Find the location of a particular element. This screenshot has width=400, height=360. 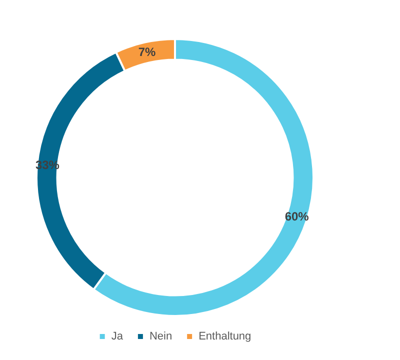

legend-label: Nein is located at coordinates (160, 336).